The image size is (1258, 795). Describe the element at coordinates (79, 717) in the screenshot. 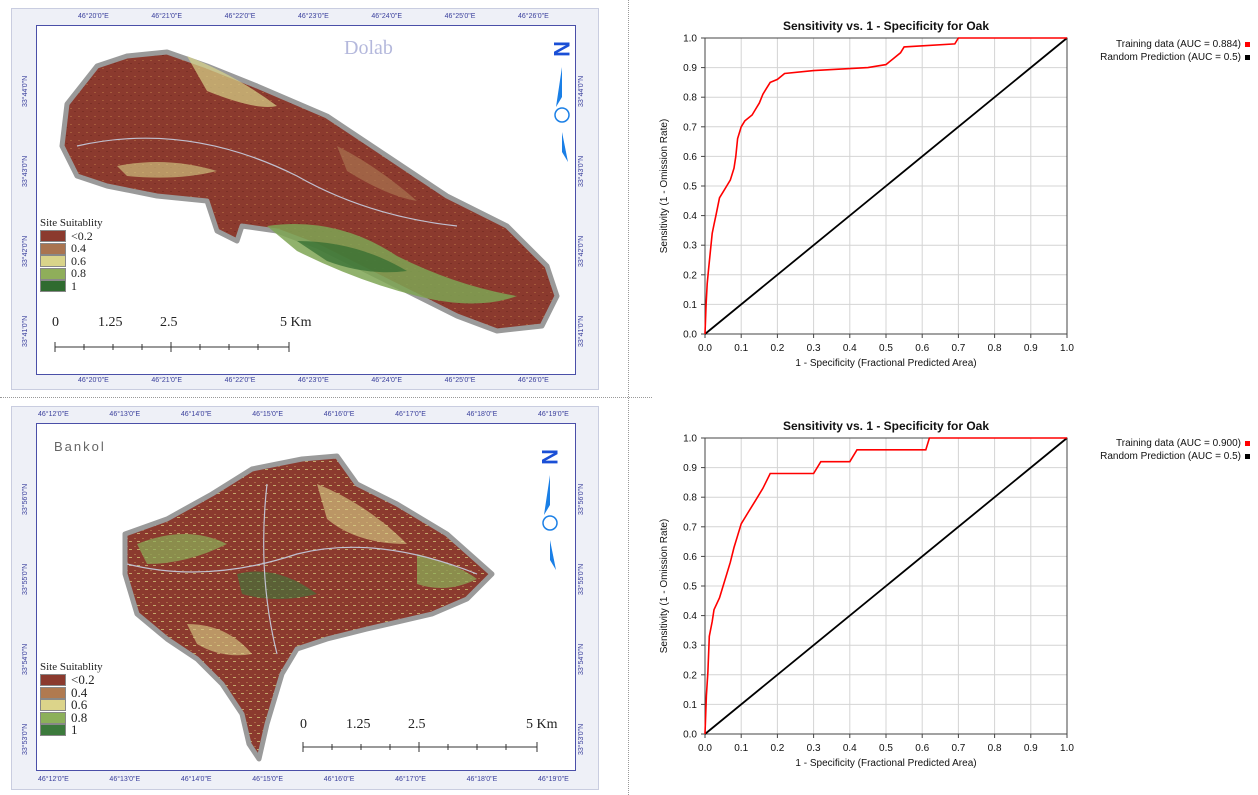

I see `legend-label: 0.8` at that location.